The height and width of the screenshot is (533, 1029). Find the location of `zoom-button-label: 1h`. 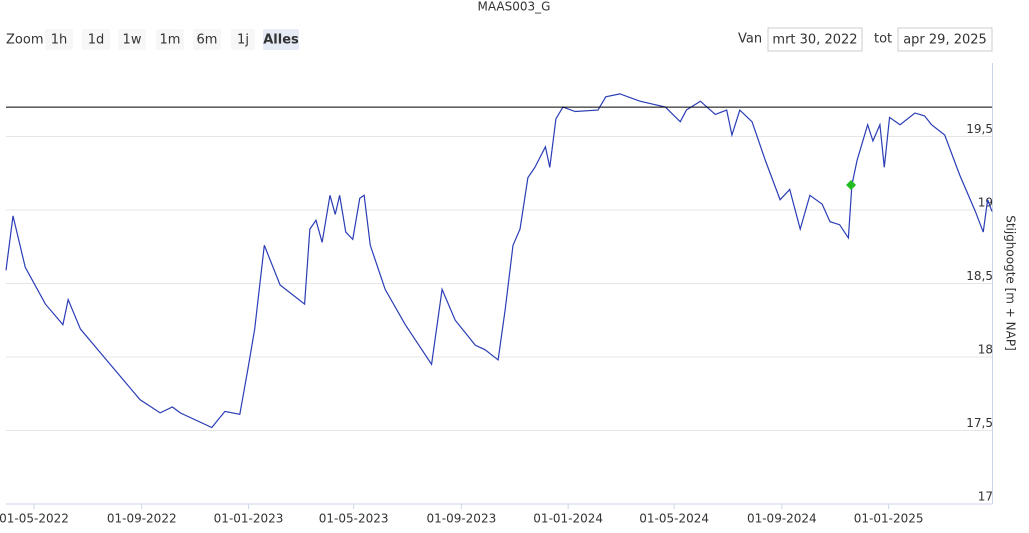

zoom-button-label: 1h is located at coordinates (59, 40).